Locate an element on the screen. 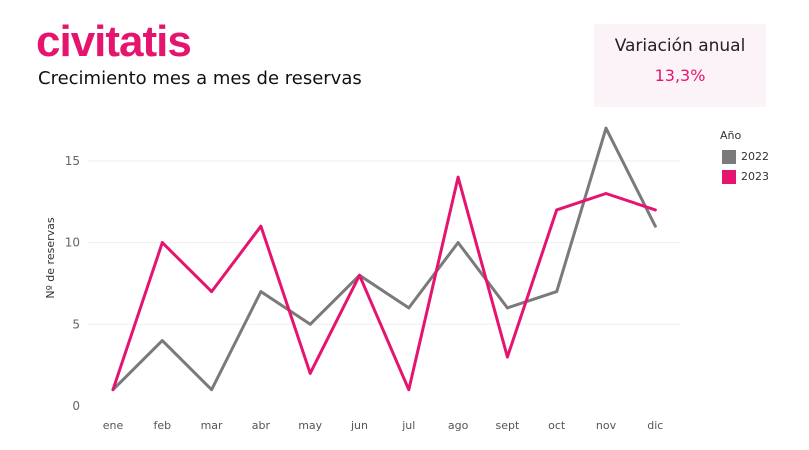  x-tick-label: jun is located at coordinates (359, 425).